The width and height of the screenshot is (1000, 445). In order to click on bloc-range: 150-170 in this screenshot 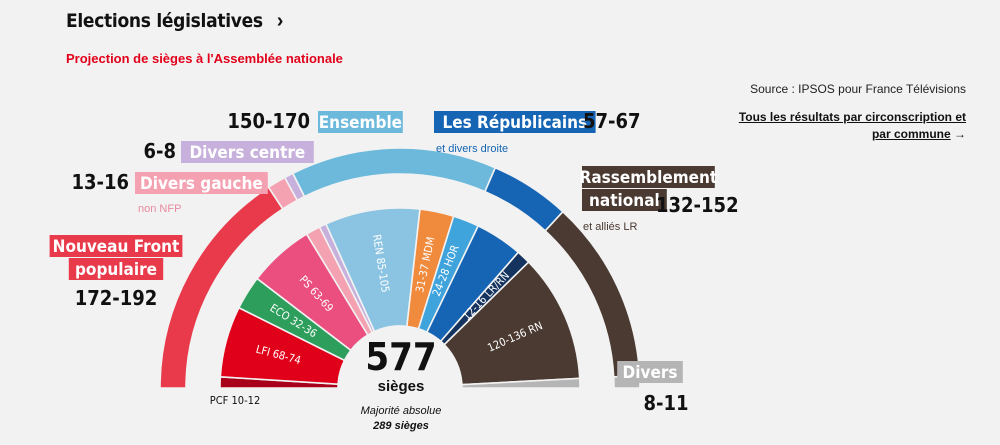, I will do `click(268, 121)`.